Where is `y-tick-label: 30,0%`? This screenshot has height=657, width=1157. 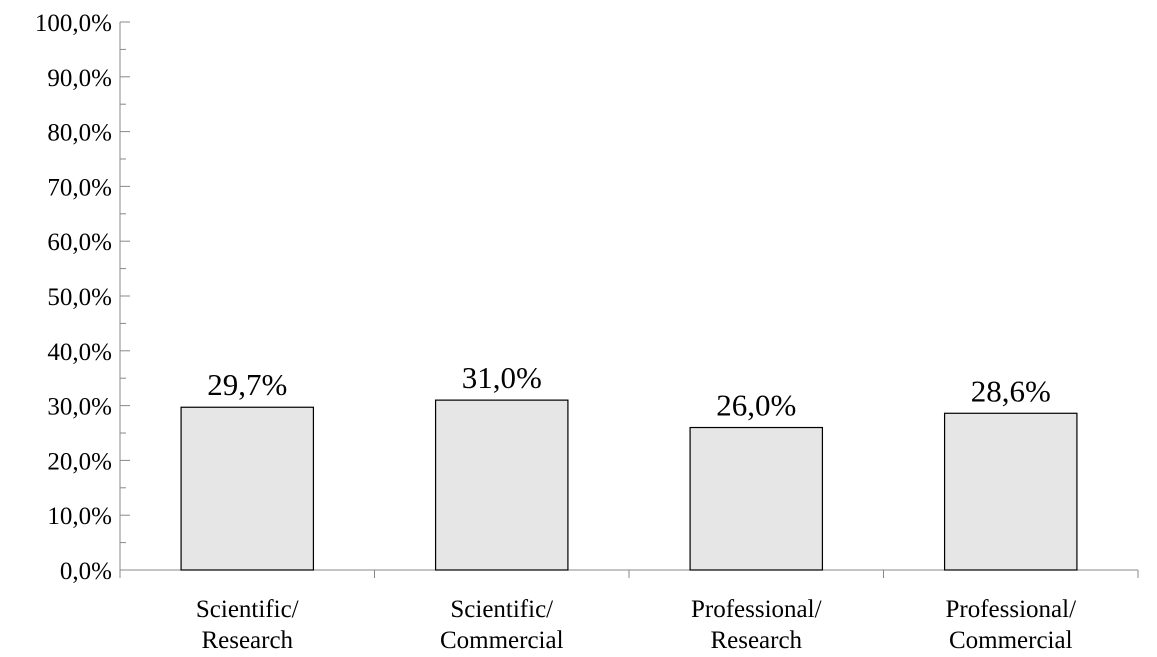 y-tick-label: 30,0% is located at coordinates (79, 407).